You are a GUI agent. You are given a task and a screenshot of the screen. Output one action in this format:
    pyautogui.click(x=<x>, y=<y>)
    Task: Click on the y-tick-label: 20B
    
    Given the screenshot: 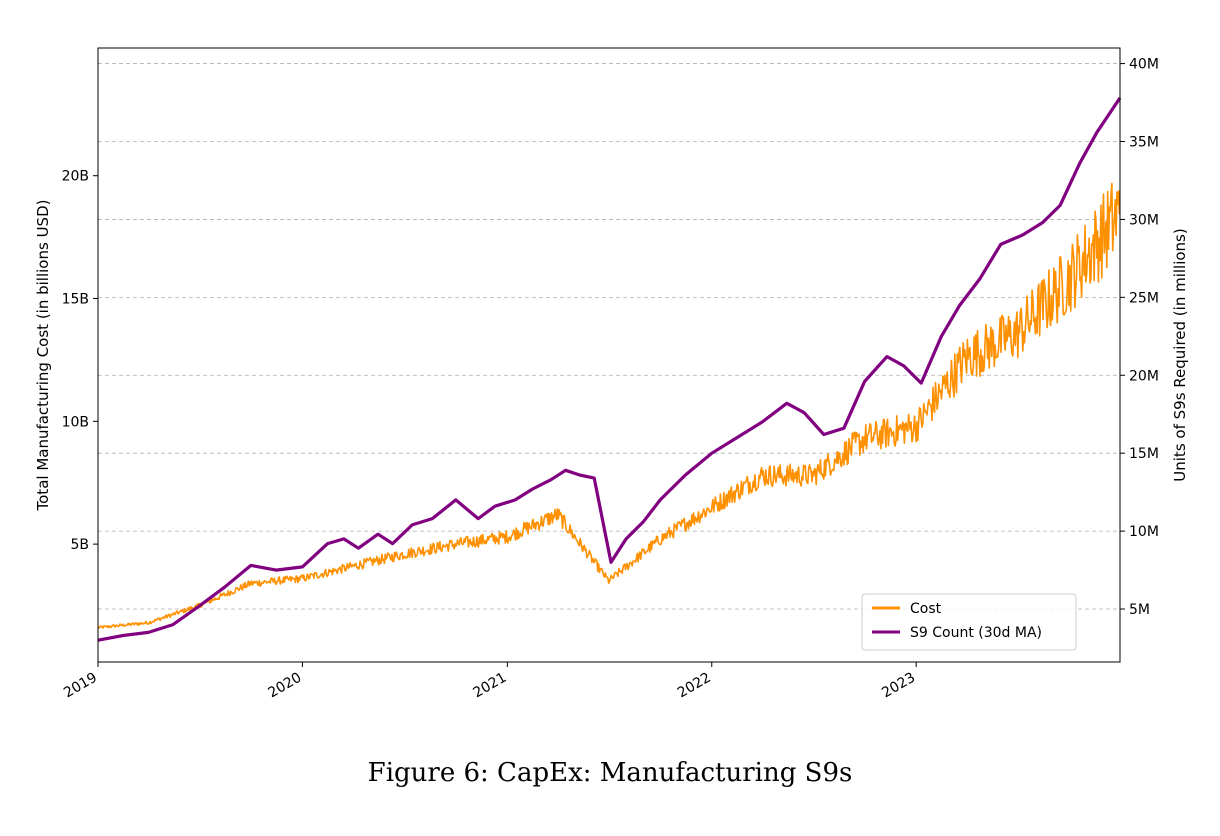 What is the action you would take?
    pyautogui.click(x=75, y=177)
    